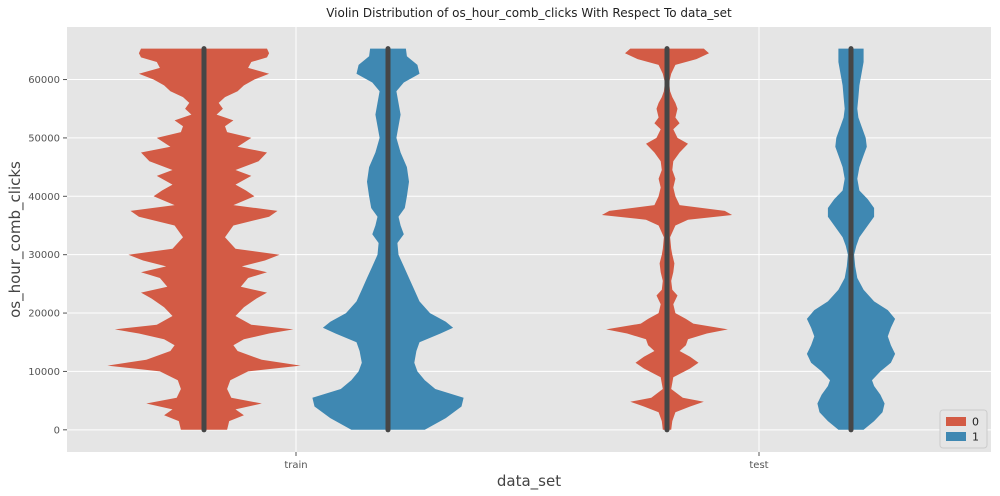  What do you see at coordinates (526, 461) in the screenshot?
I see `x-ticks: train test` at bounding box center [526, 461].